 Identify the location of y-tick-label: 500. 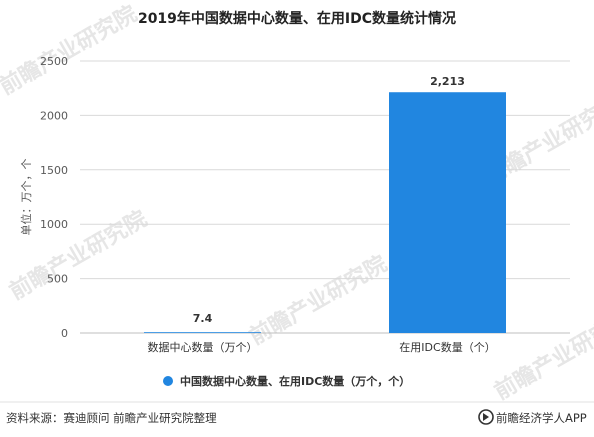
(57, 279).